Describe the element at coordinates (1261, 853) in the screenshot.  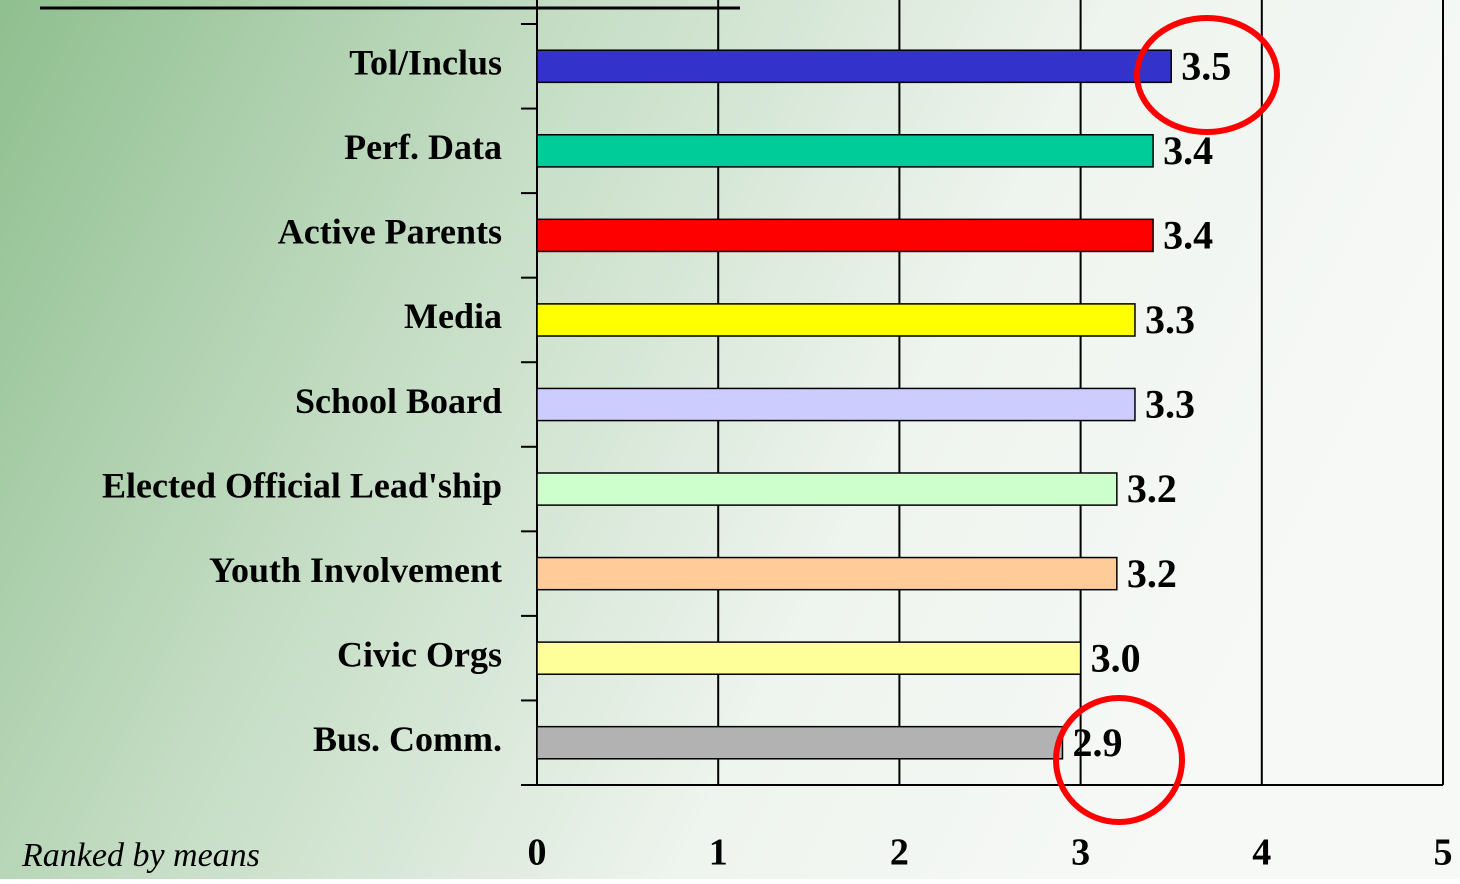
I see `x-tick-label: 4` at that location.